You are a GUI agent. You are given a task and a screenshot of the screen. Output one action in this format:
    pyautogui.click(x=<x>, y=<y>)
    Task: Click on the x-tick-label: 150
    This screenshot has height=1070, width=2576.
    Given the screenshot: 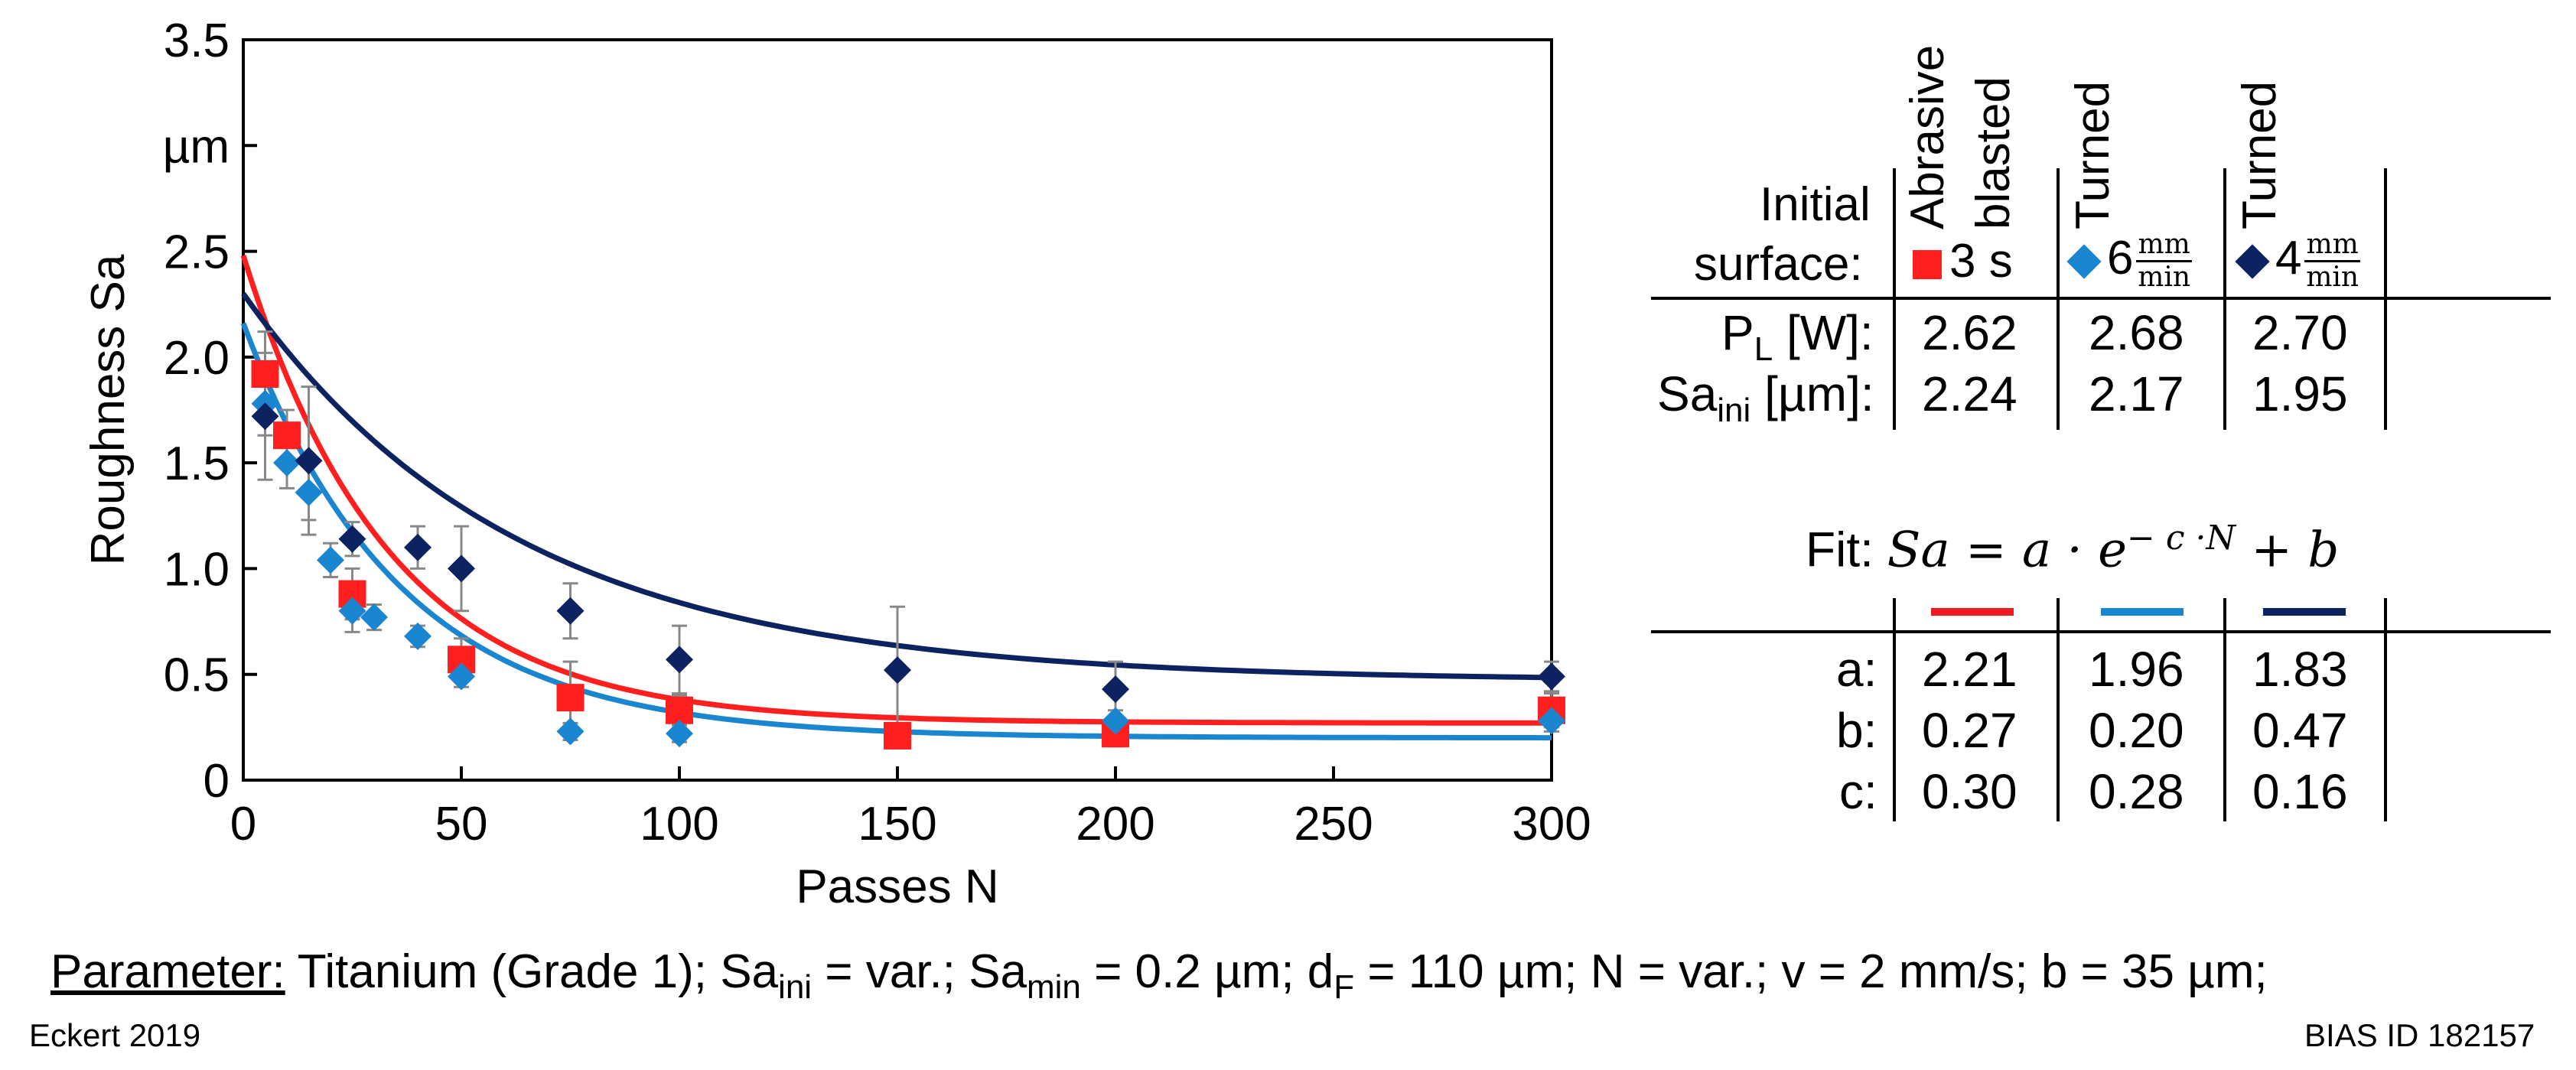 What is the action you would take?
    pyautogui.click(x=897, y=824)
    